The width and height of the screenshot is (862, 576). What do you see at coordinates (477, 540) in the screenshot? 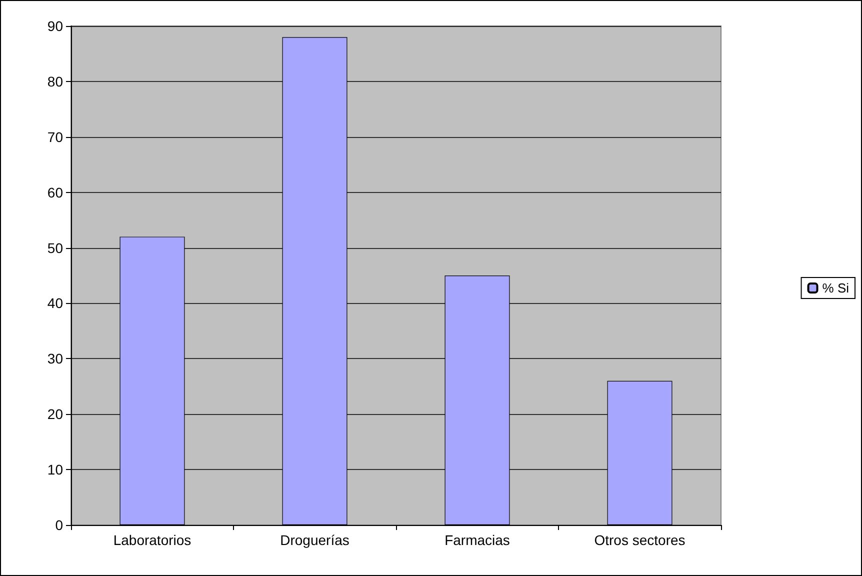
I see `x-tick-label: Farmacias` at bounding box center [477, 540].